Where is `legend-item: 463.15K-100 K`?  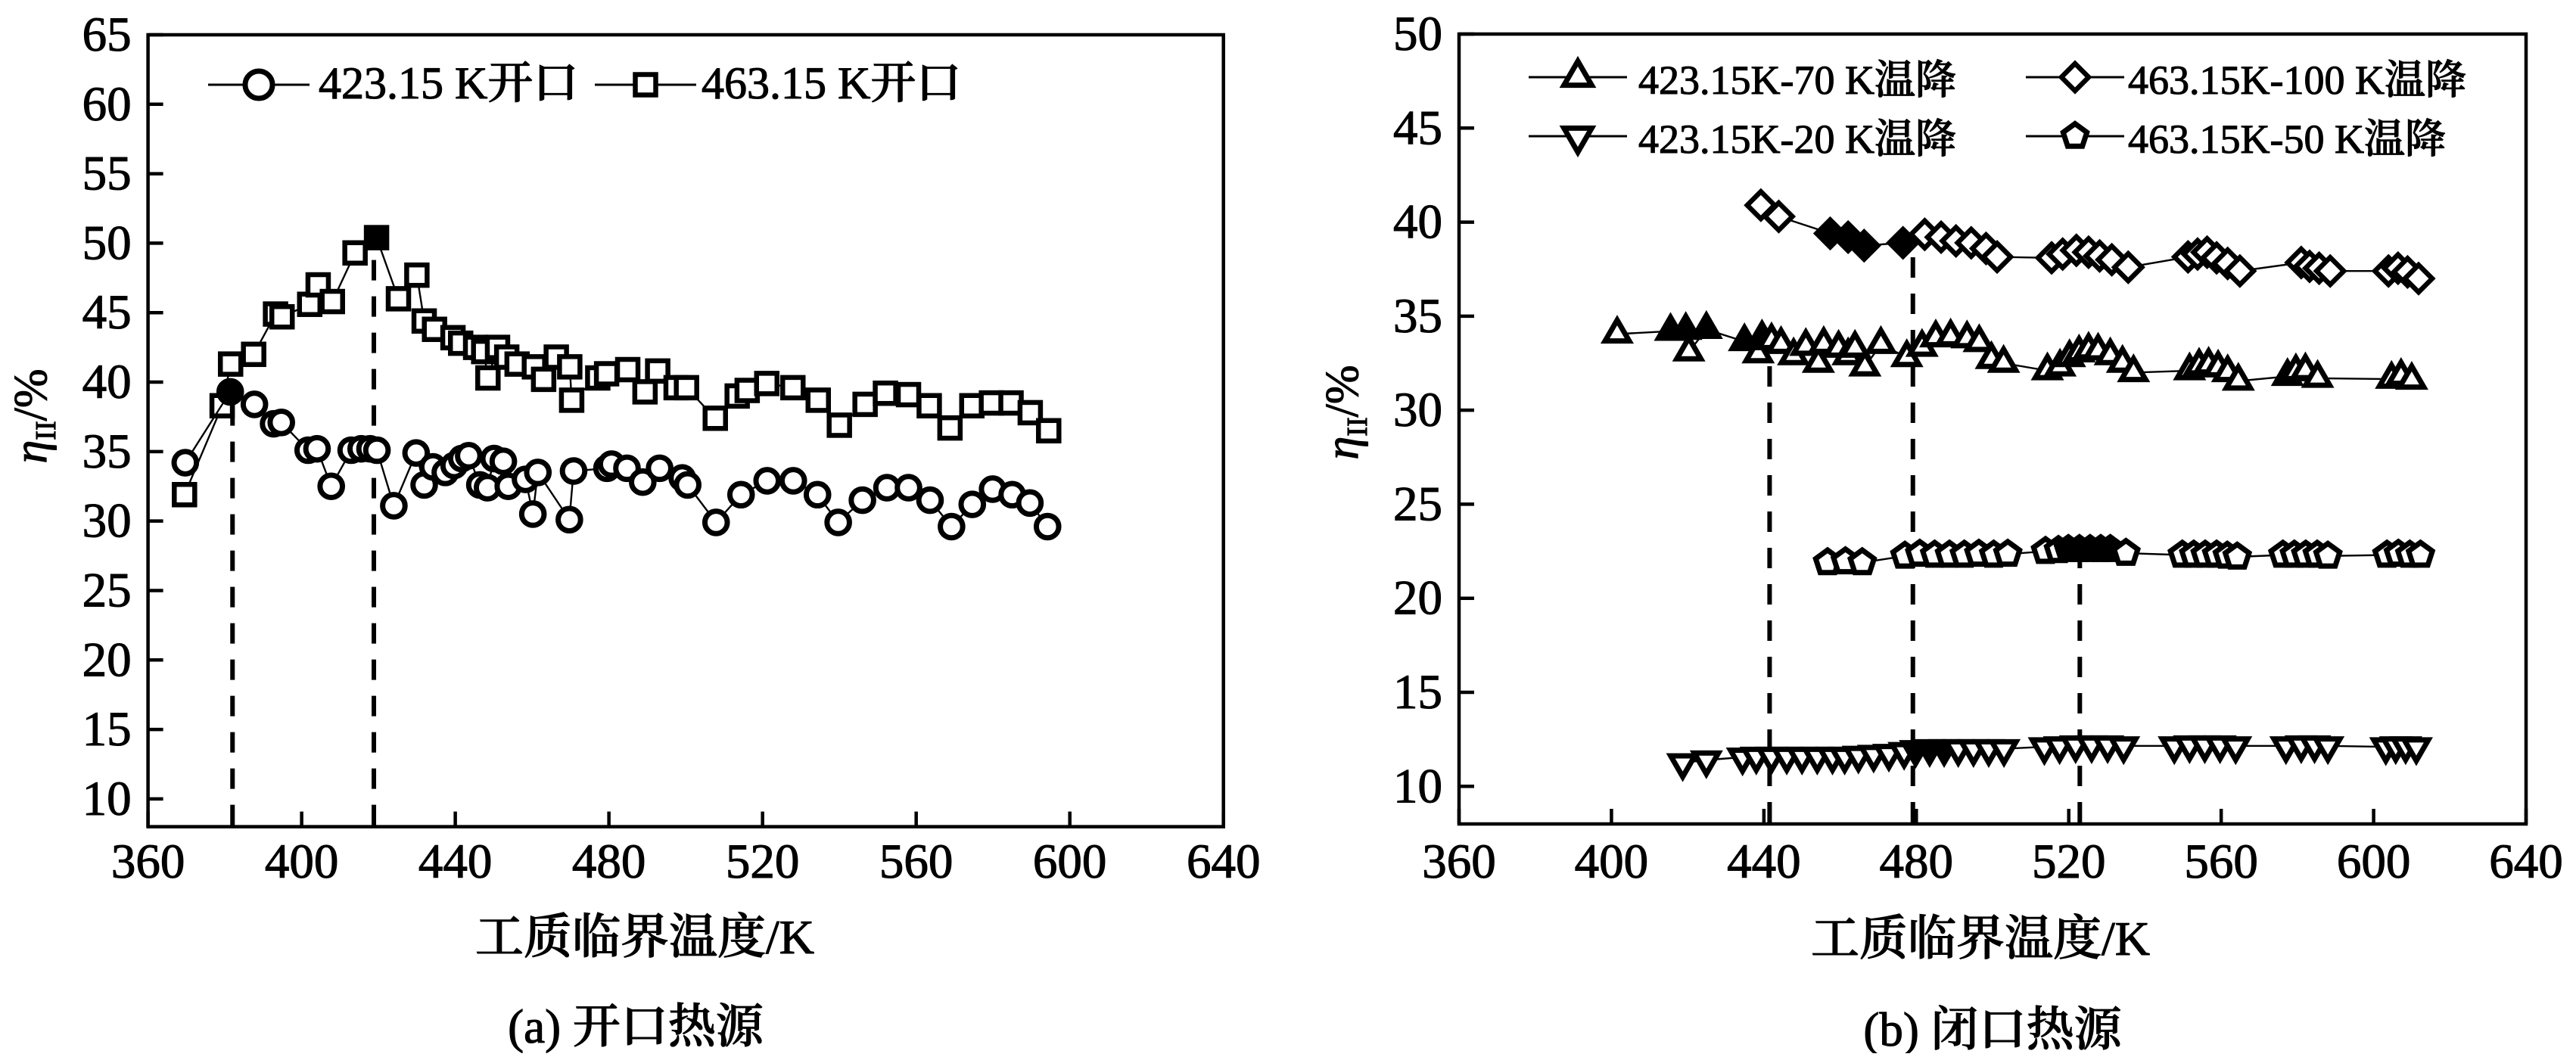
legend-item: 463.15K-100 K is located at coordinates (2246, 80).